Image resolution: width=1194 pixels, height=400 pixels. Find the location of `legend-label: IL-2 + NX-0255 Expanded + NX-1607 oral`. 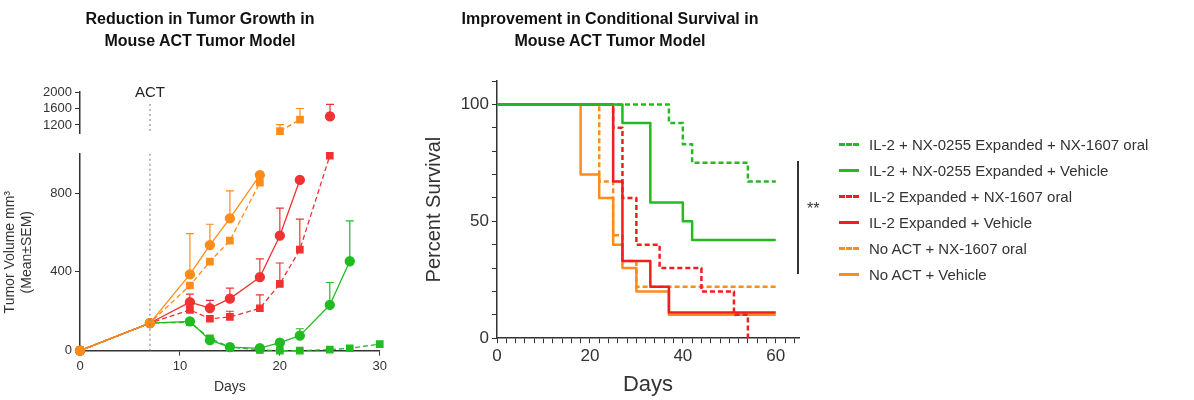

legend-label: IL-2 + NX-0255 Expanded + NX-1607 oral is located at coordinates (1009, 145).